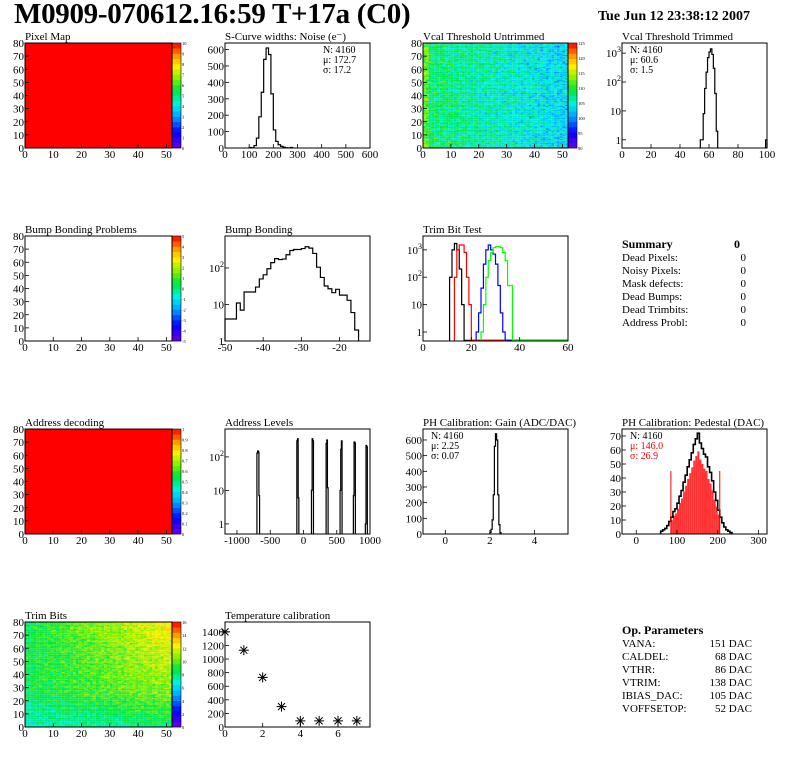 The width and height of the screenshot is (796, 772). What do you see at coordinates (297, 288) in the screenshot?
I see `plot-frame` at bounding box center [297, 288].